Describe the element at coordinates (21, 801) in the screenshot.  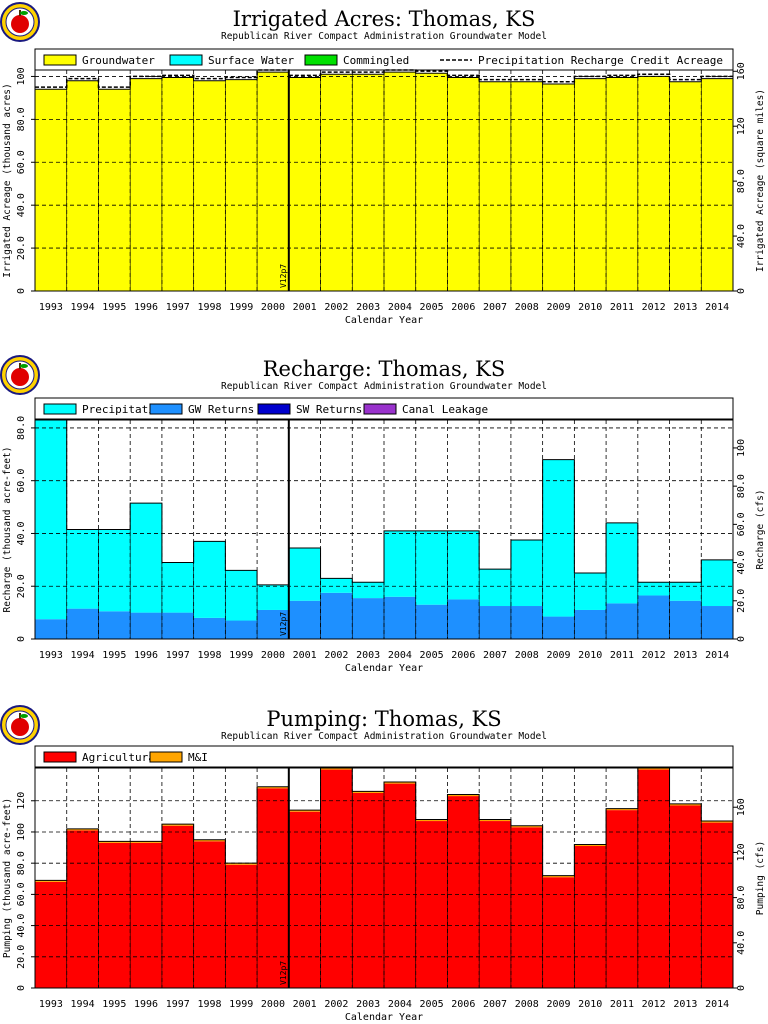
I see `y-tick-label: 120` at that location.